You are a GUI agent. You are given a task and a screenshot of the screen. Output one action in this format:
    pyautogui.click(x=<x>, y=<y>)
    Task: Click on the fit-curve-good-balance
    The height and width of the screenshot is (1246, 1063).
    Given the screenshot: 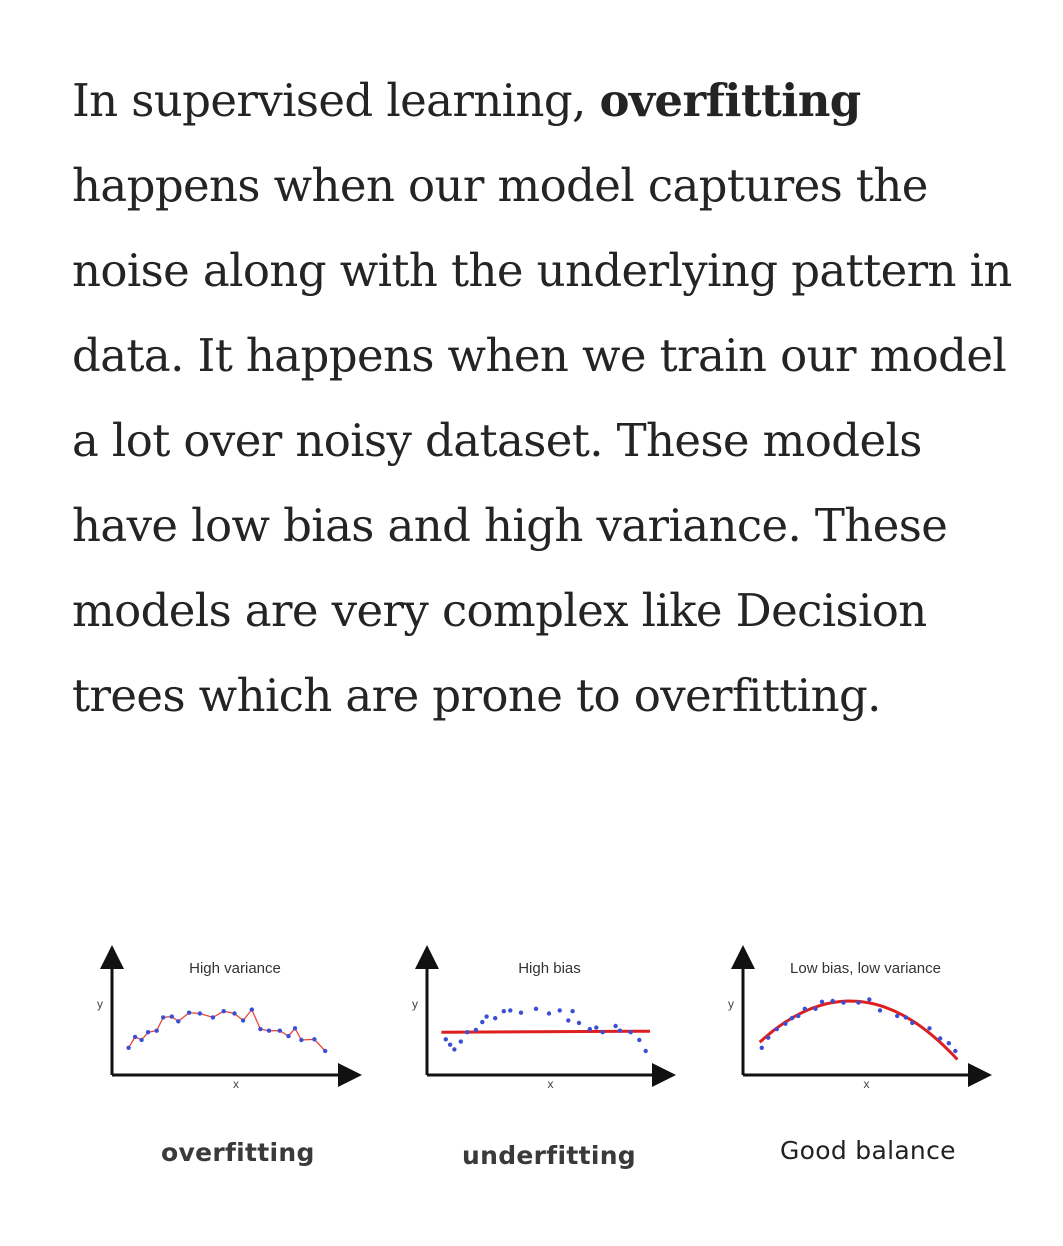 What is the action you would take?
    pyautogui.click(x=858, y=1030)
    